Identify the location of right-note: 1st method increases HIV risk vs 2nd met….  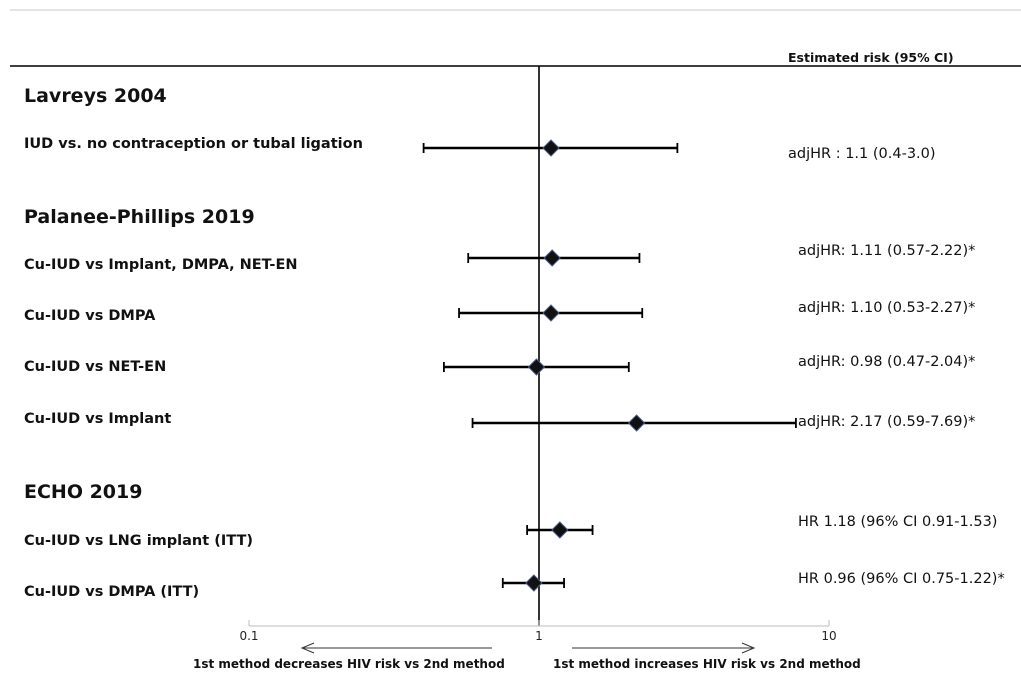
(707, 664).